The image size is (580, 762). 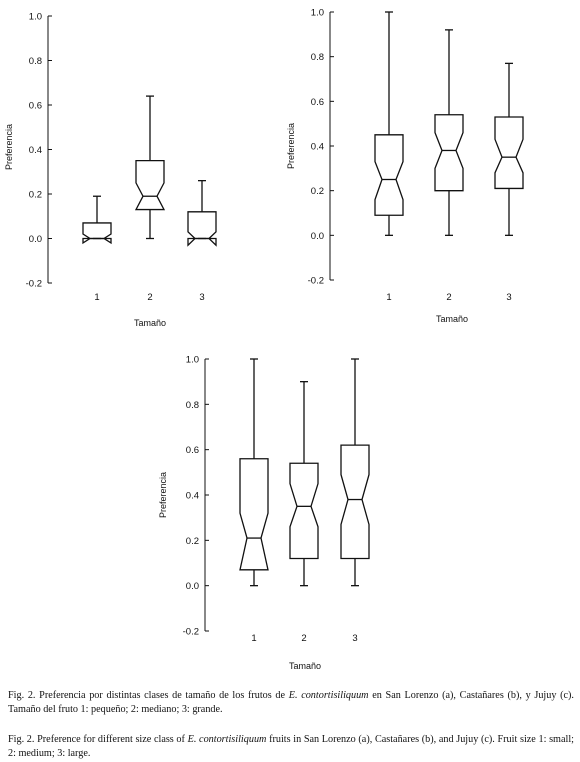 I want to click on caption-es-species: E. contortisiliquum, so click(x=328, y=695).